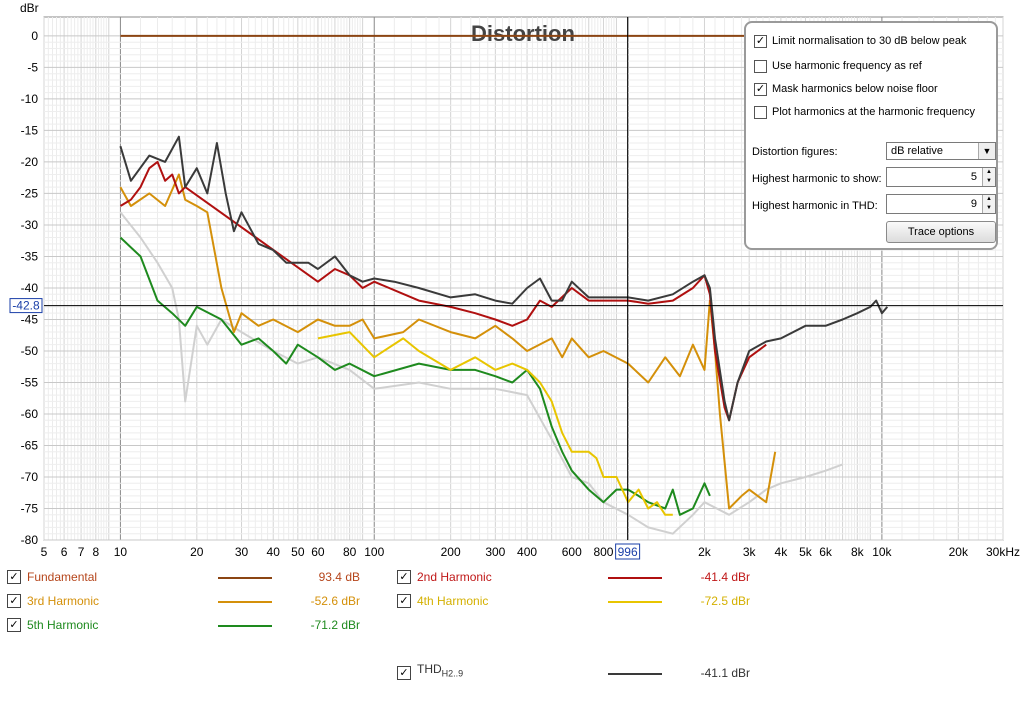 This screenshot has width=1024, height=712. Describe the element at coordinates (795, 152) in the screenshot. I see `distortion-figures-label: Distortion figures:` at that location.